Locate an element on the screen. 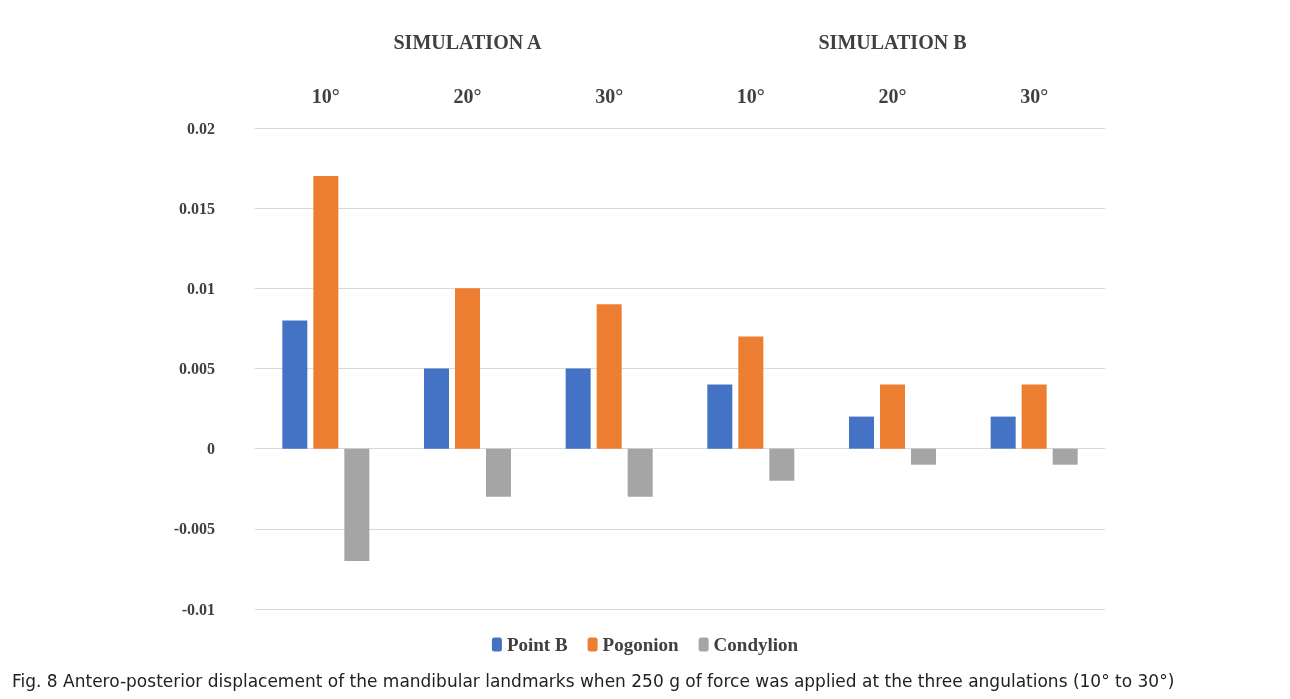 This screenshot has height=699, width=1290. y-tick-label: 0.015 is located at coordinates (197, 208).